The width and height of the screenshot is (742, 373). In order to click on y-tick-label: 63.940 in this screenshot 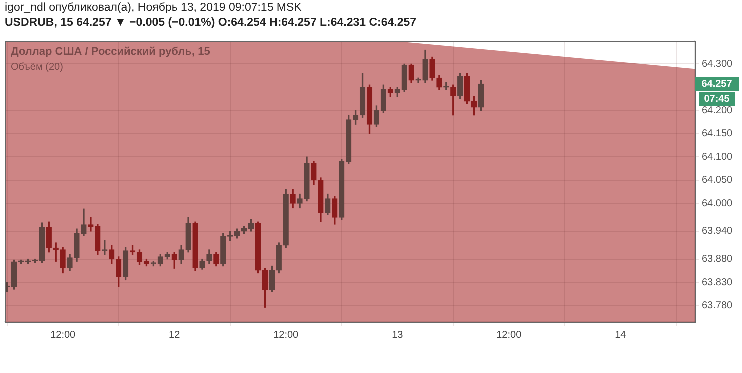, I will do `click(718, 232)`.